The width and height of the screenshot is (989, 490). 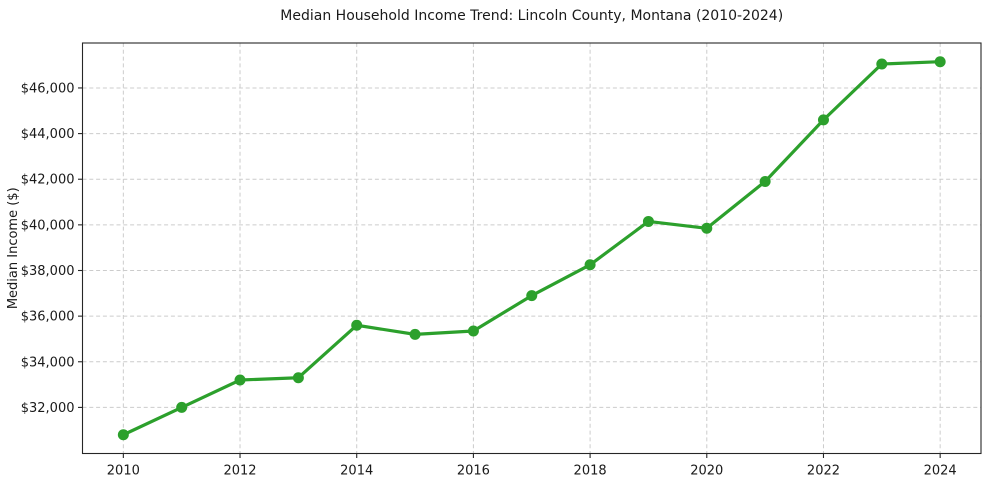 What do you see at coordinates (940, 62) in the screenshot?
I see `data-point-2024` at bounding box center [940, 62].